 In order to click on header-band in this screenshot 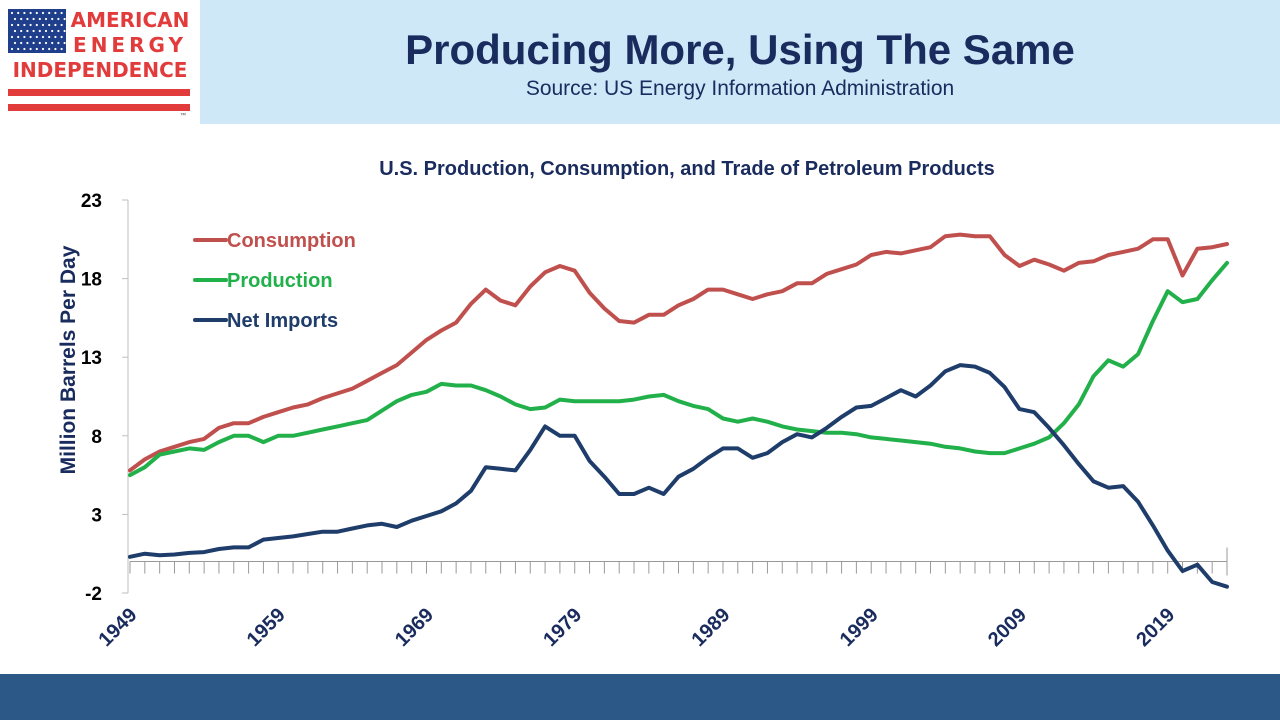, I will do `click(740, 62)`.